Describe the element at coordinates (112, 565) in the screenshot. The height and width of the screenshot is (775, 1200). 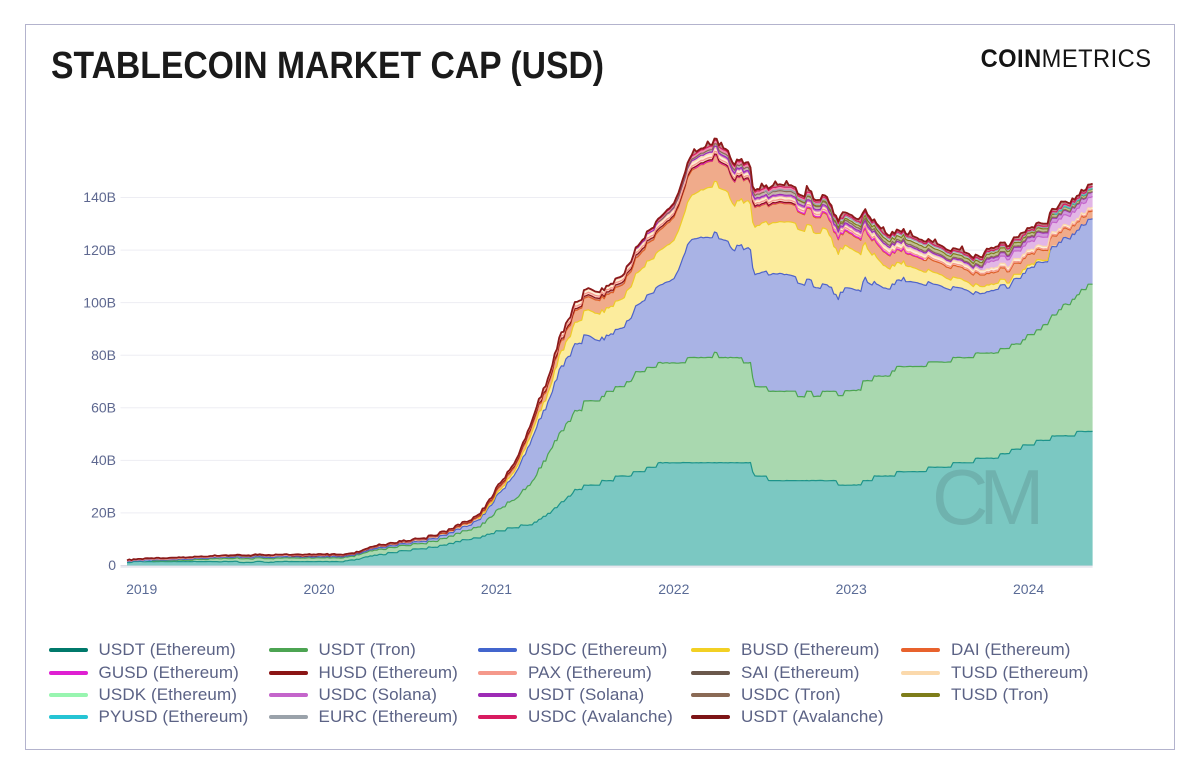
I see `svg-text: 0` at that location.